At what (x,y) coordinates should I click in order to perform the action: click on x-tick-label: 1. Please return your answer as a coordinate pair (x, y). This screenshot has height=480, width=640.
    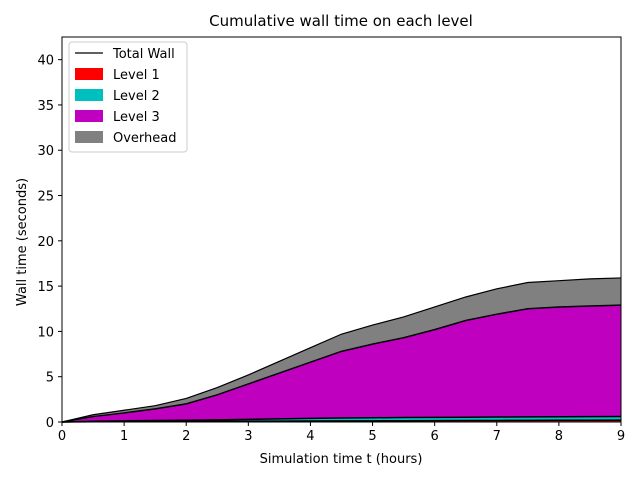
    Looking at the image, I should click on (124, 436).